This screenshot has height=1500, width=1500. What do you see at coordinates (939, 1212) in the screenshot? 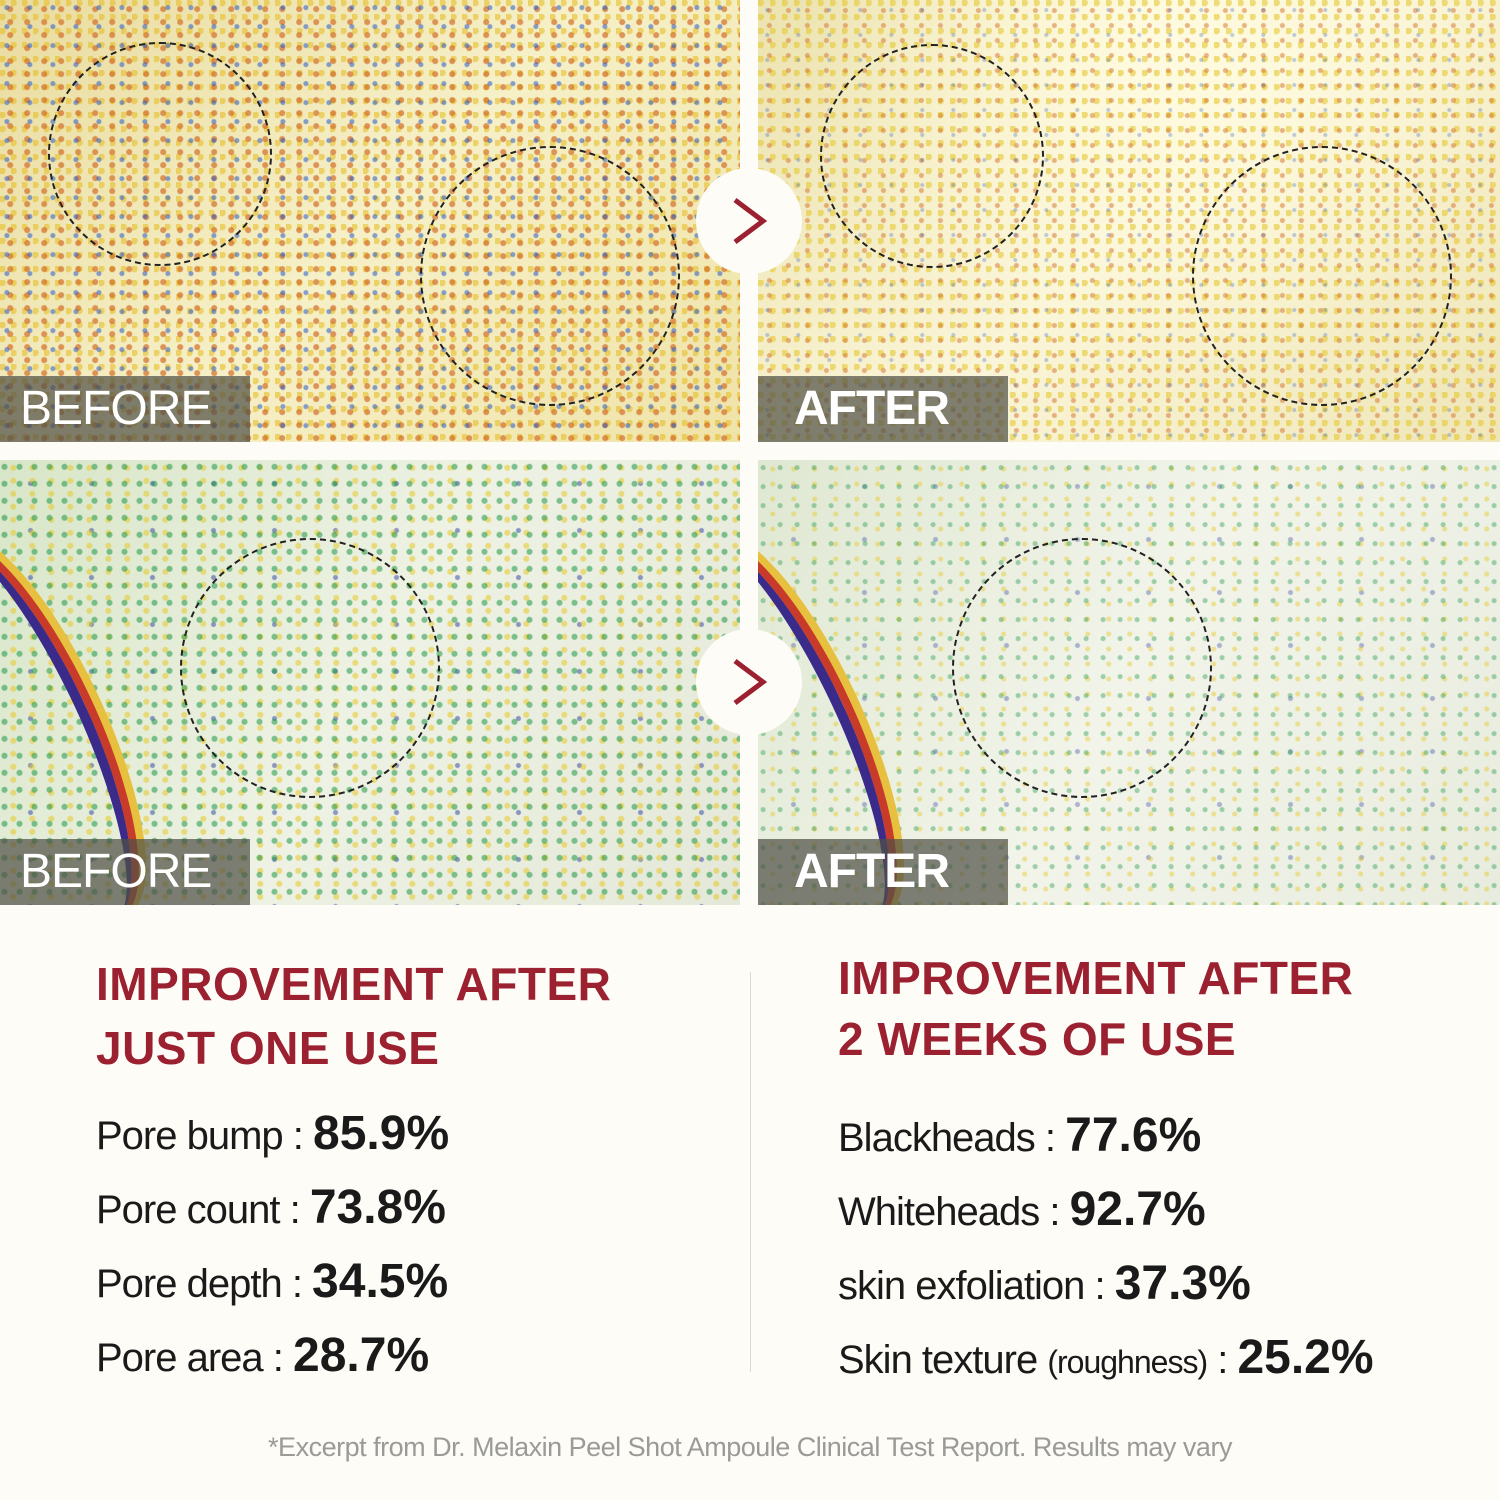
I see `stat-label: Whiteheads` at bounding box center [939, 1212].